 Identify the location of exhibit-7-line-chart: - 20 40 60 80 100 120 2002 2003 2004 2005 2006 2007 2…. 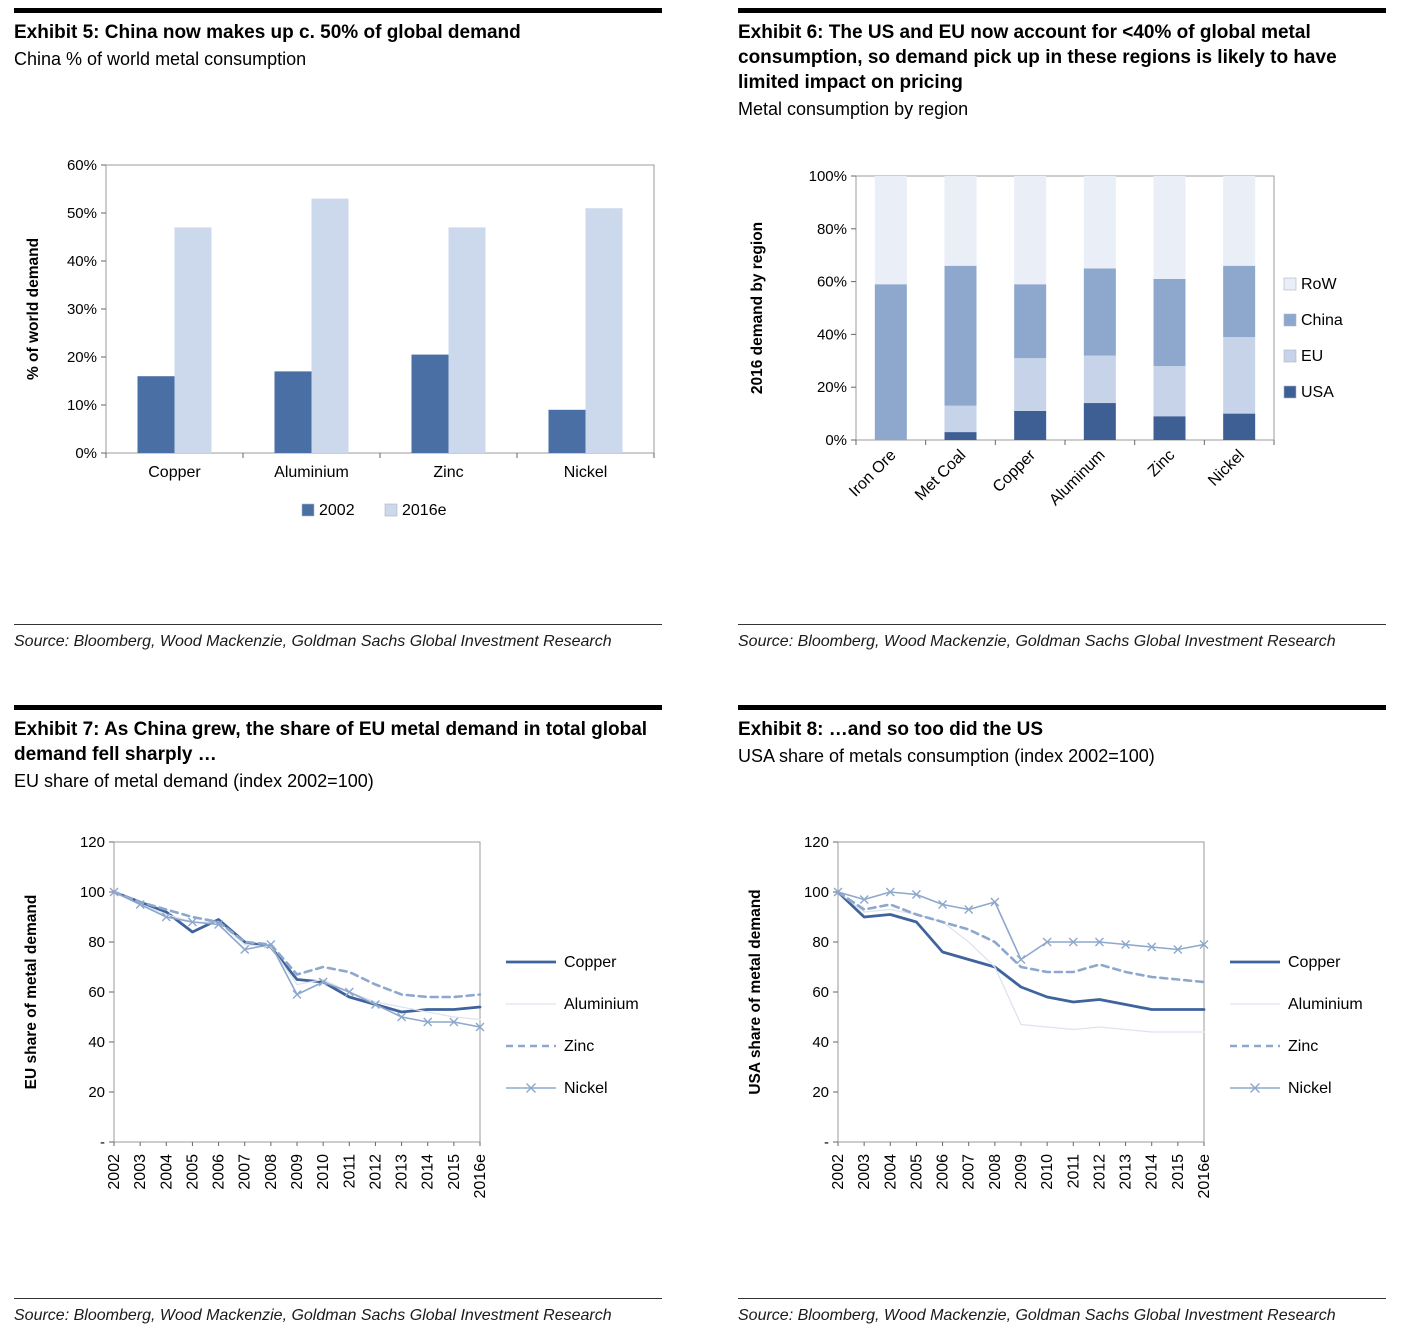
(331, 1016).